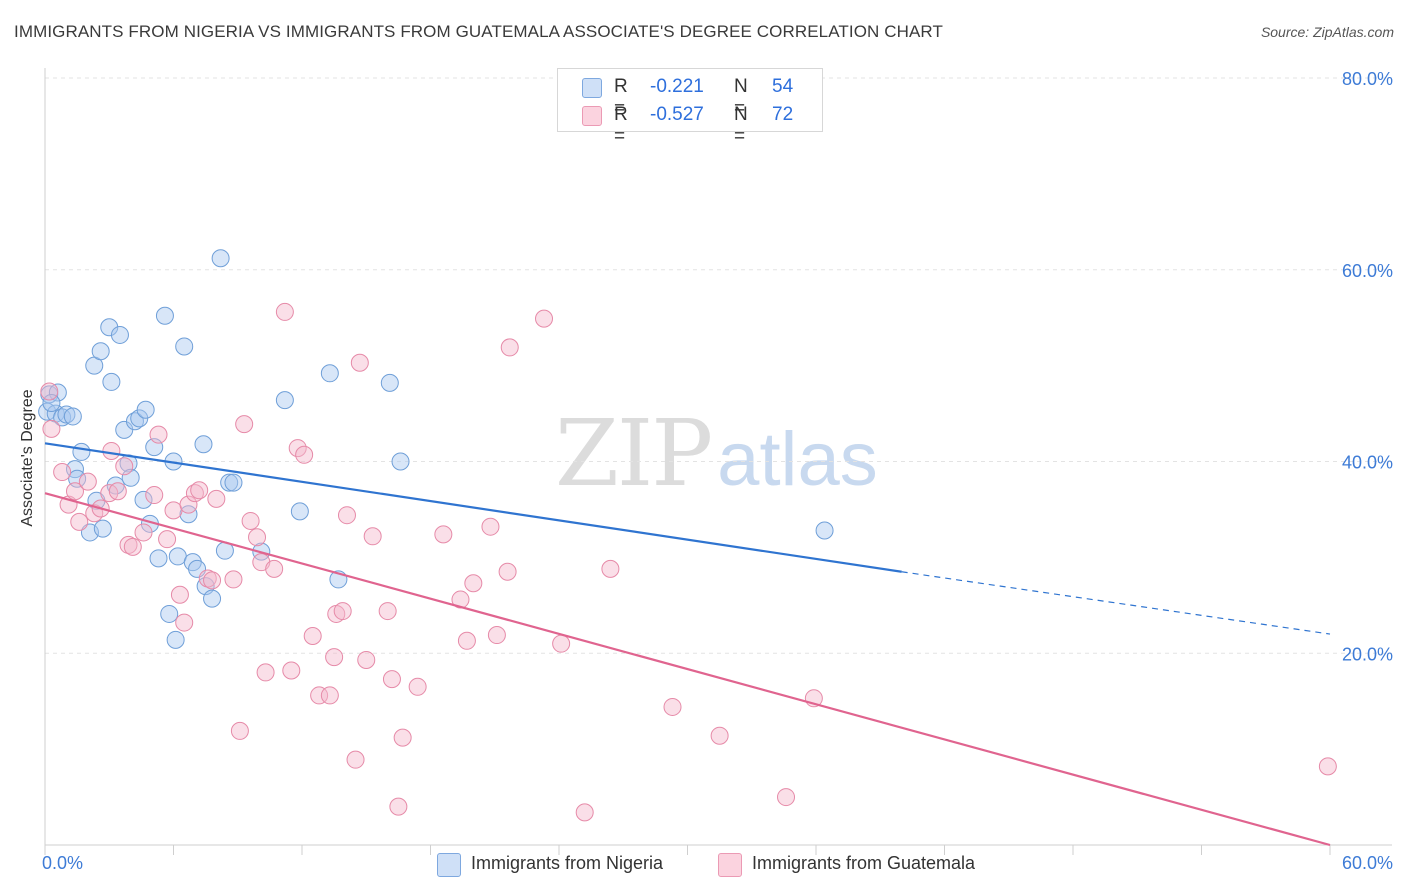 The height and width of the screenshot is (892, 1406). What do you see at coordinates (716, 453) in the screenshot?
I see `watermark: ZIPatlas` at bounding box center [716, 453].